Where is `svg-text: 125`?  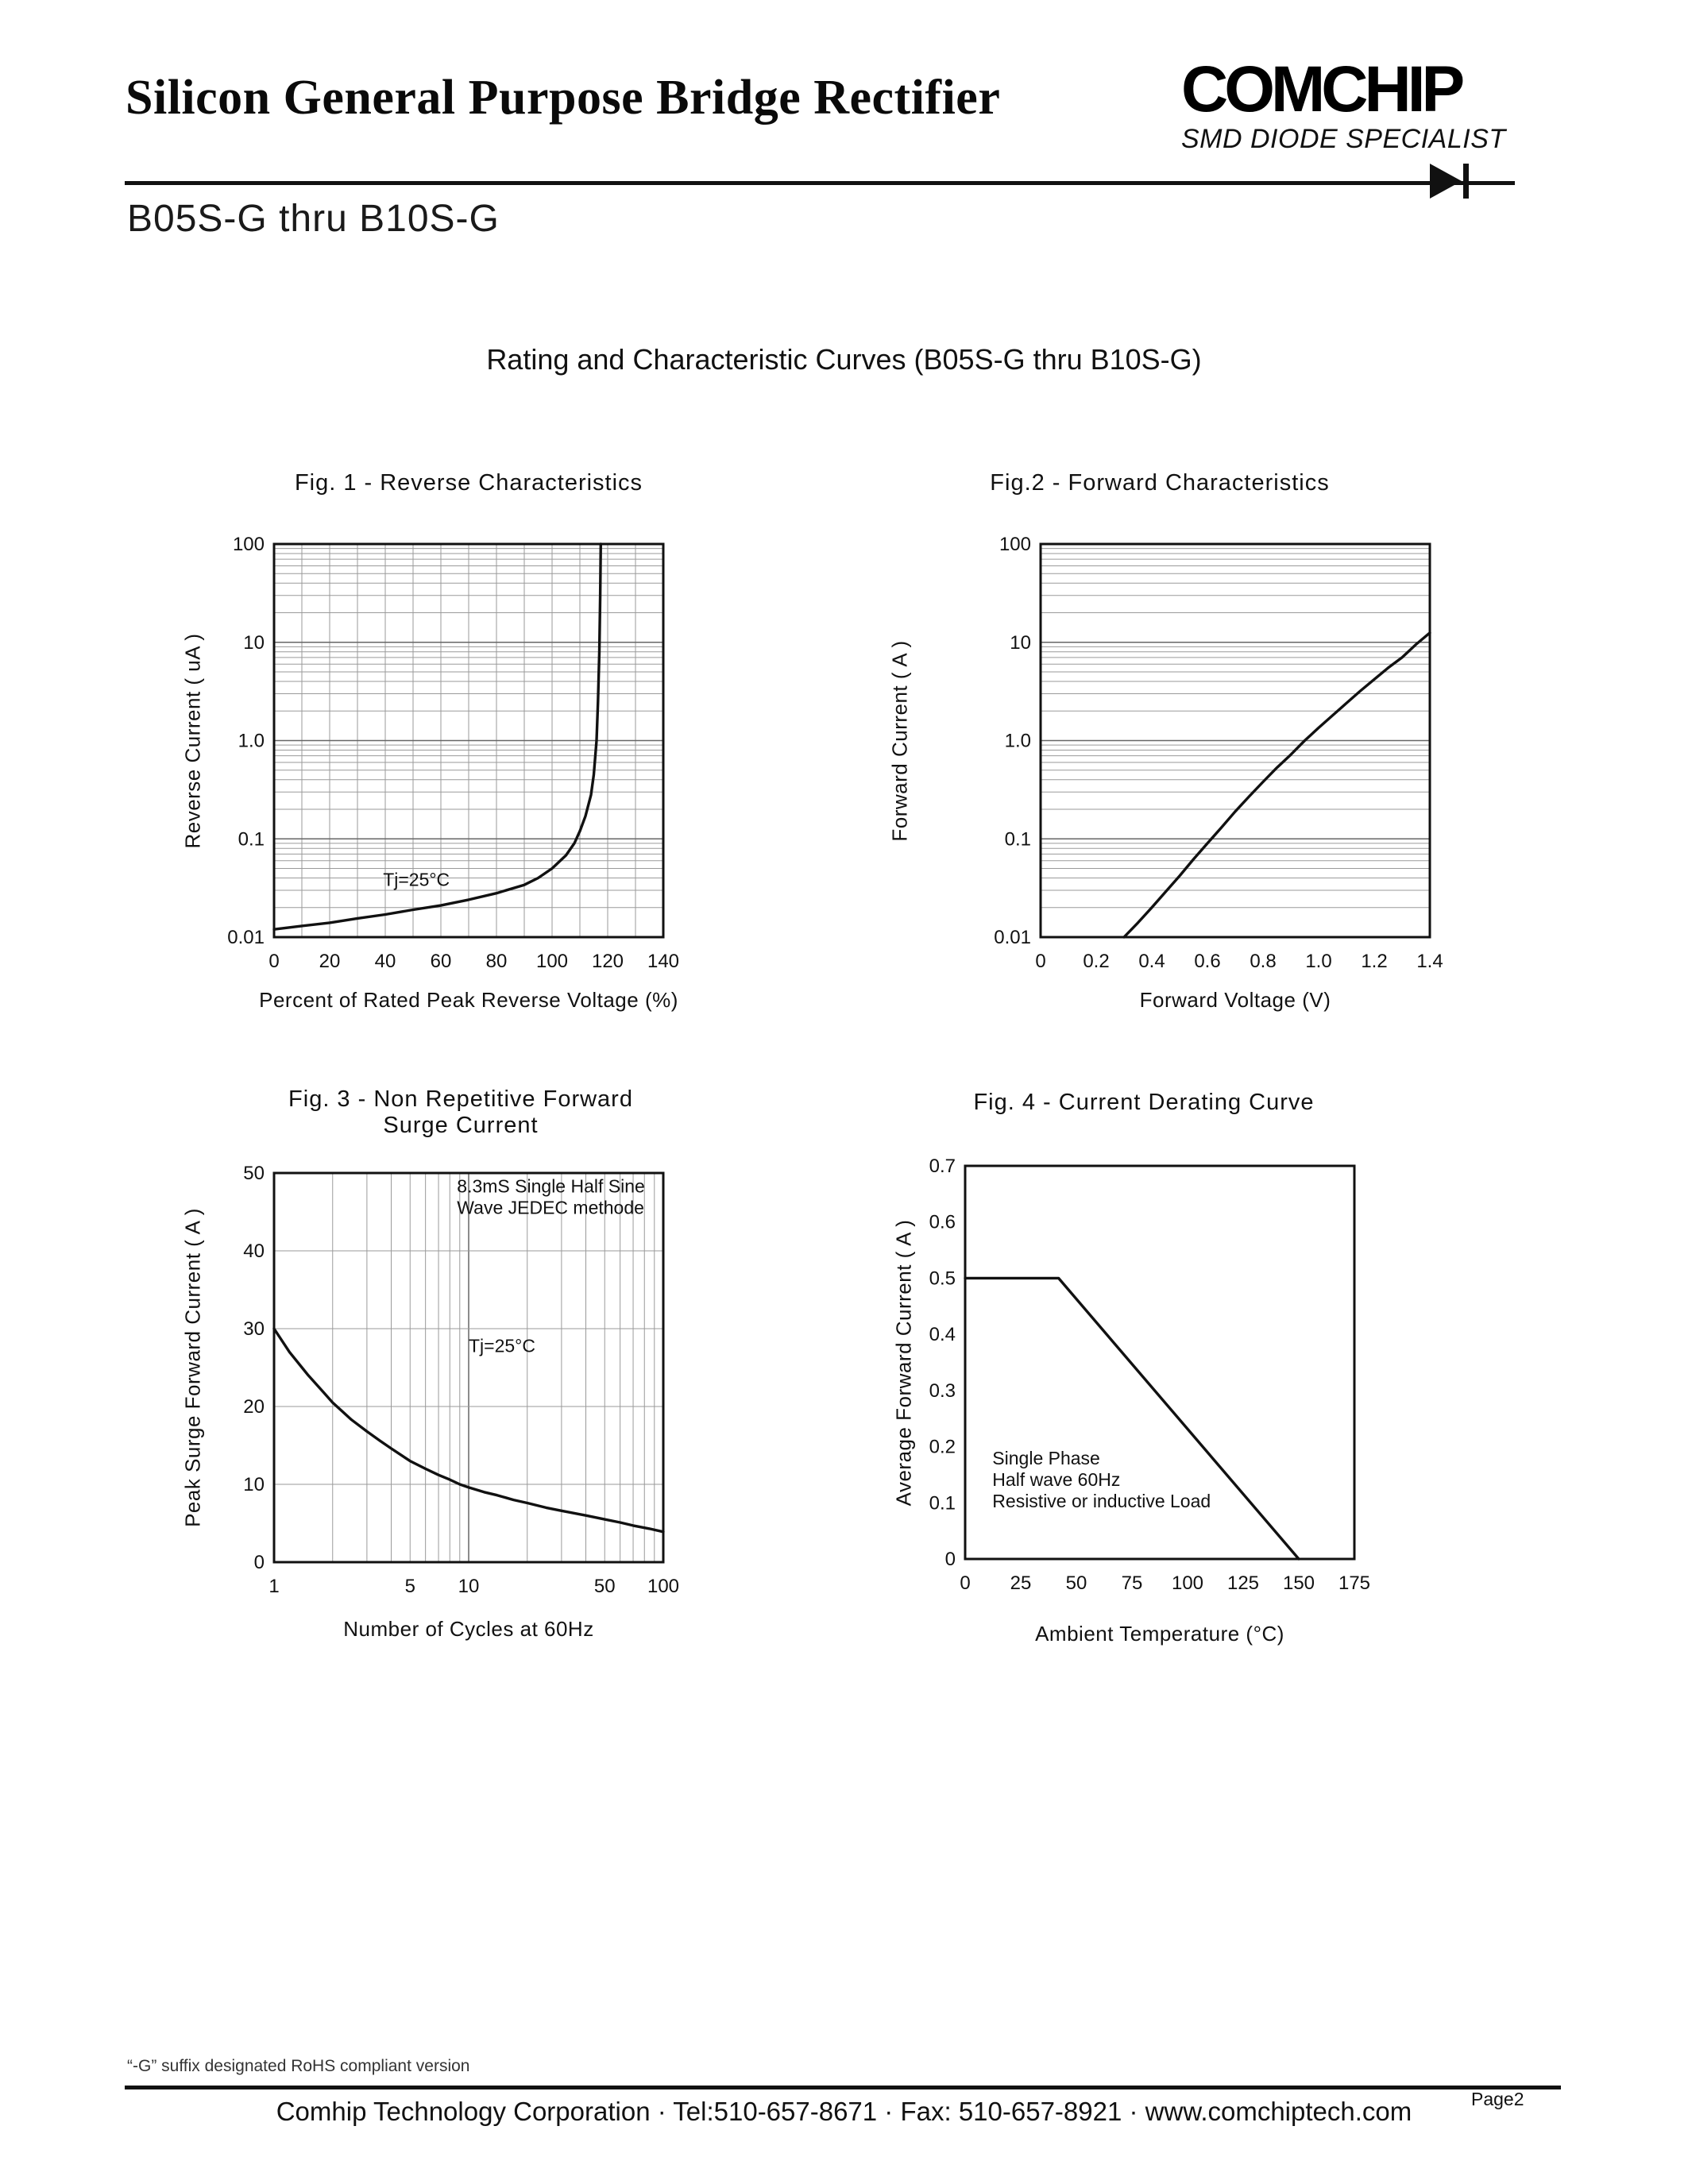
svg-text: 125 is located at coordinates (1243, 1583).